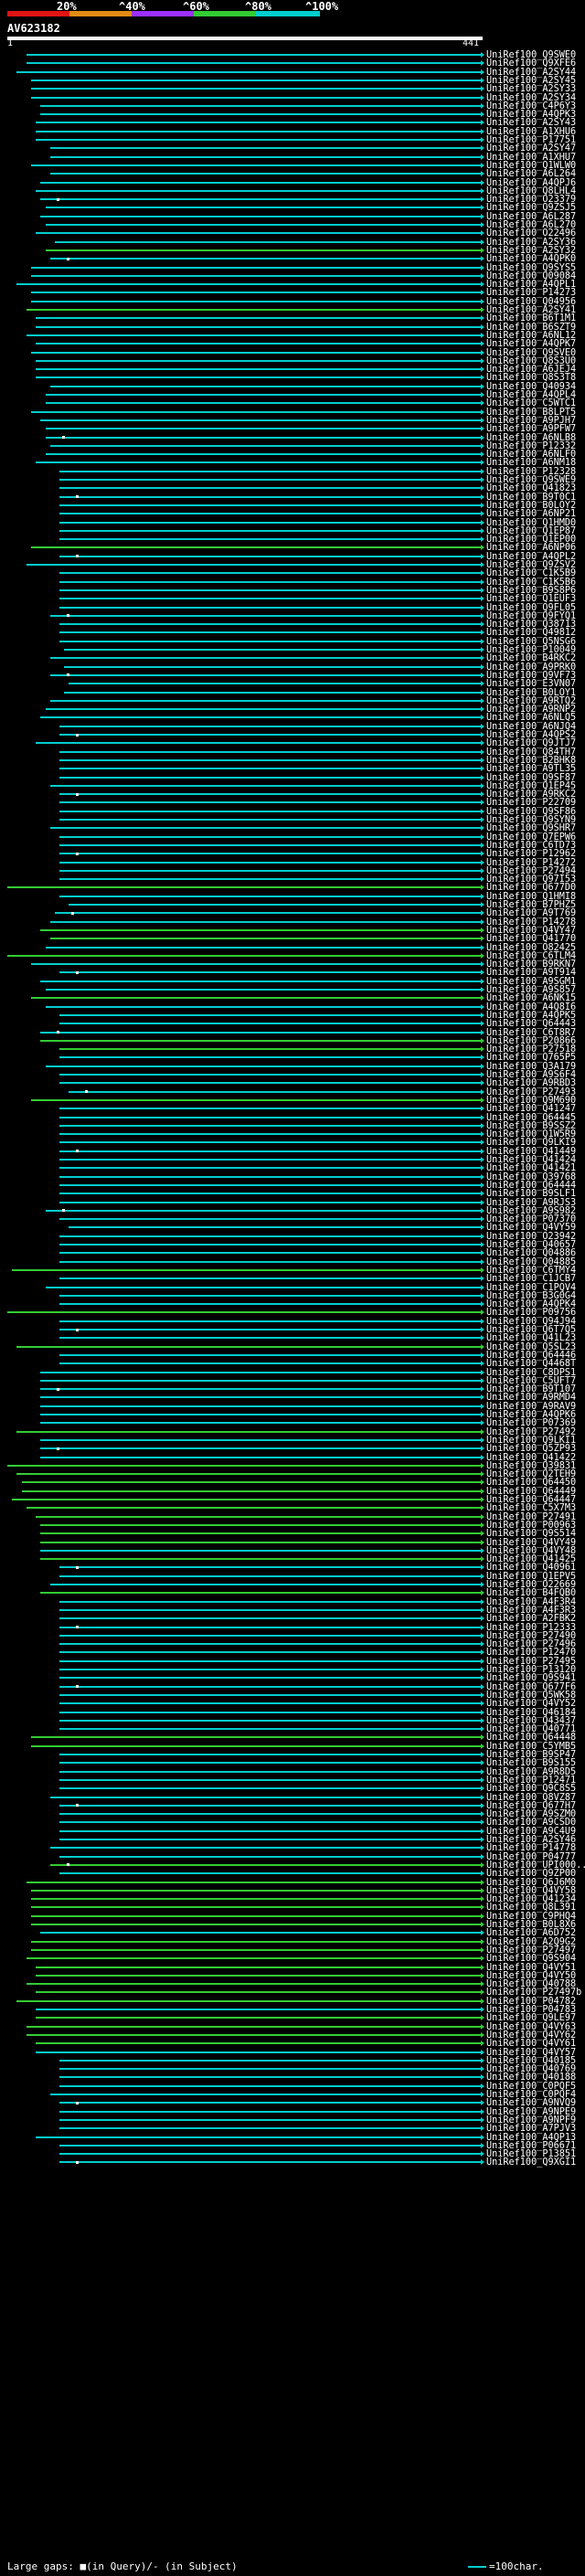  I want to click on hit-id-link: UniRef100_A4QPK4, so click(532, 1304).